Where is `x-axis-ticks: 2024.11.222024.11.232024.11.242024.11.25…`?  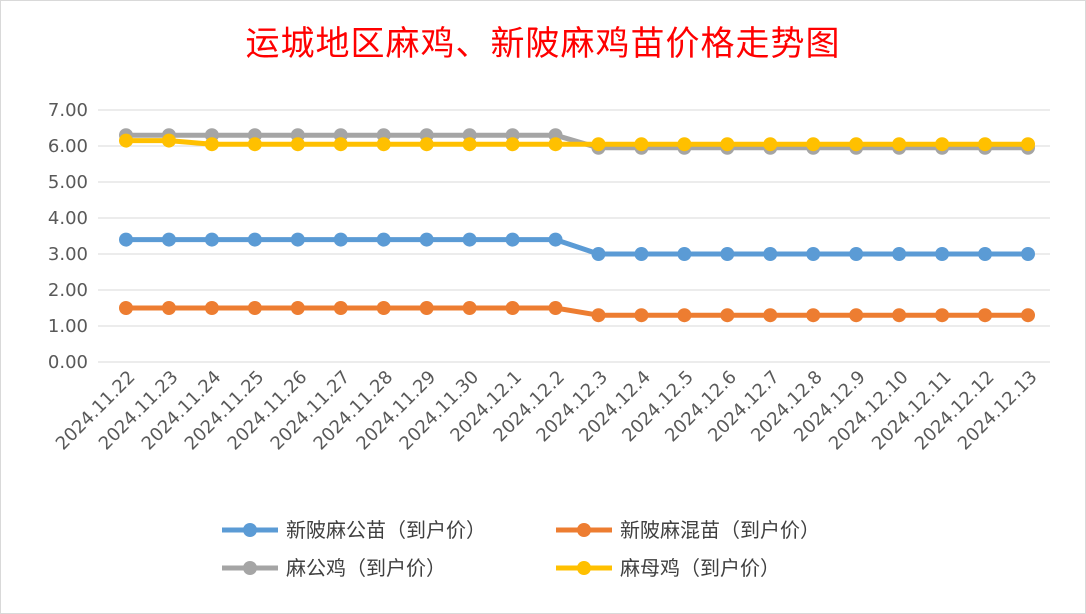
x-axis-ticks: 2024.11.222024.11.232024.11.242024.11.25… is located at coordinates (547, 411).